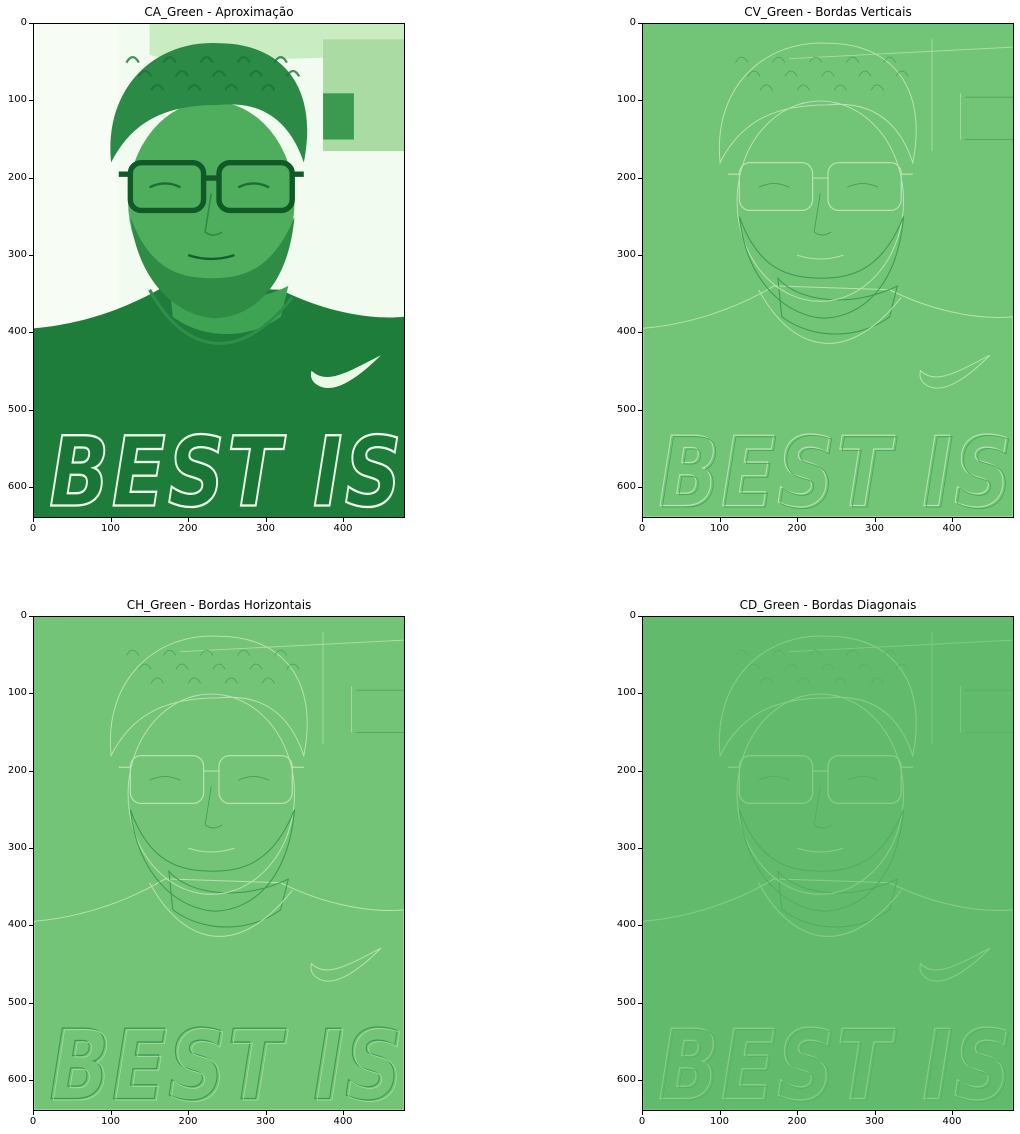  I want to click on axes-title: CA_Green - Aproximação, so click(219, 12).